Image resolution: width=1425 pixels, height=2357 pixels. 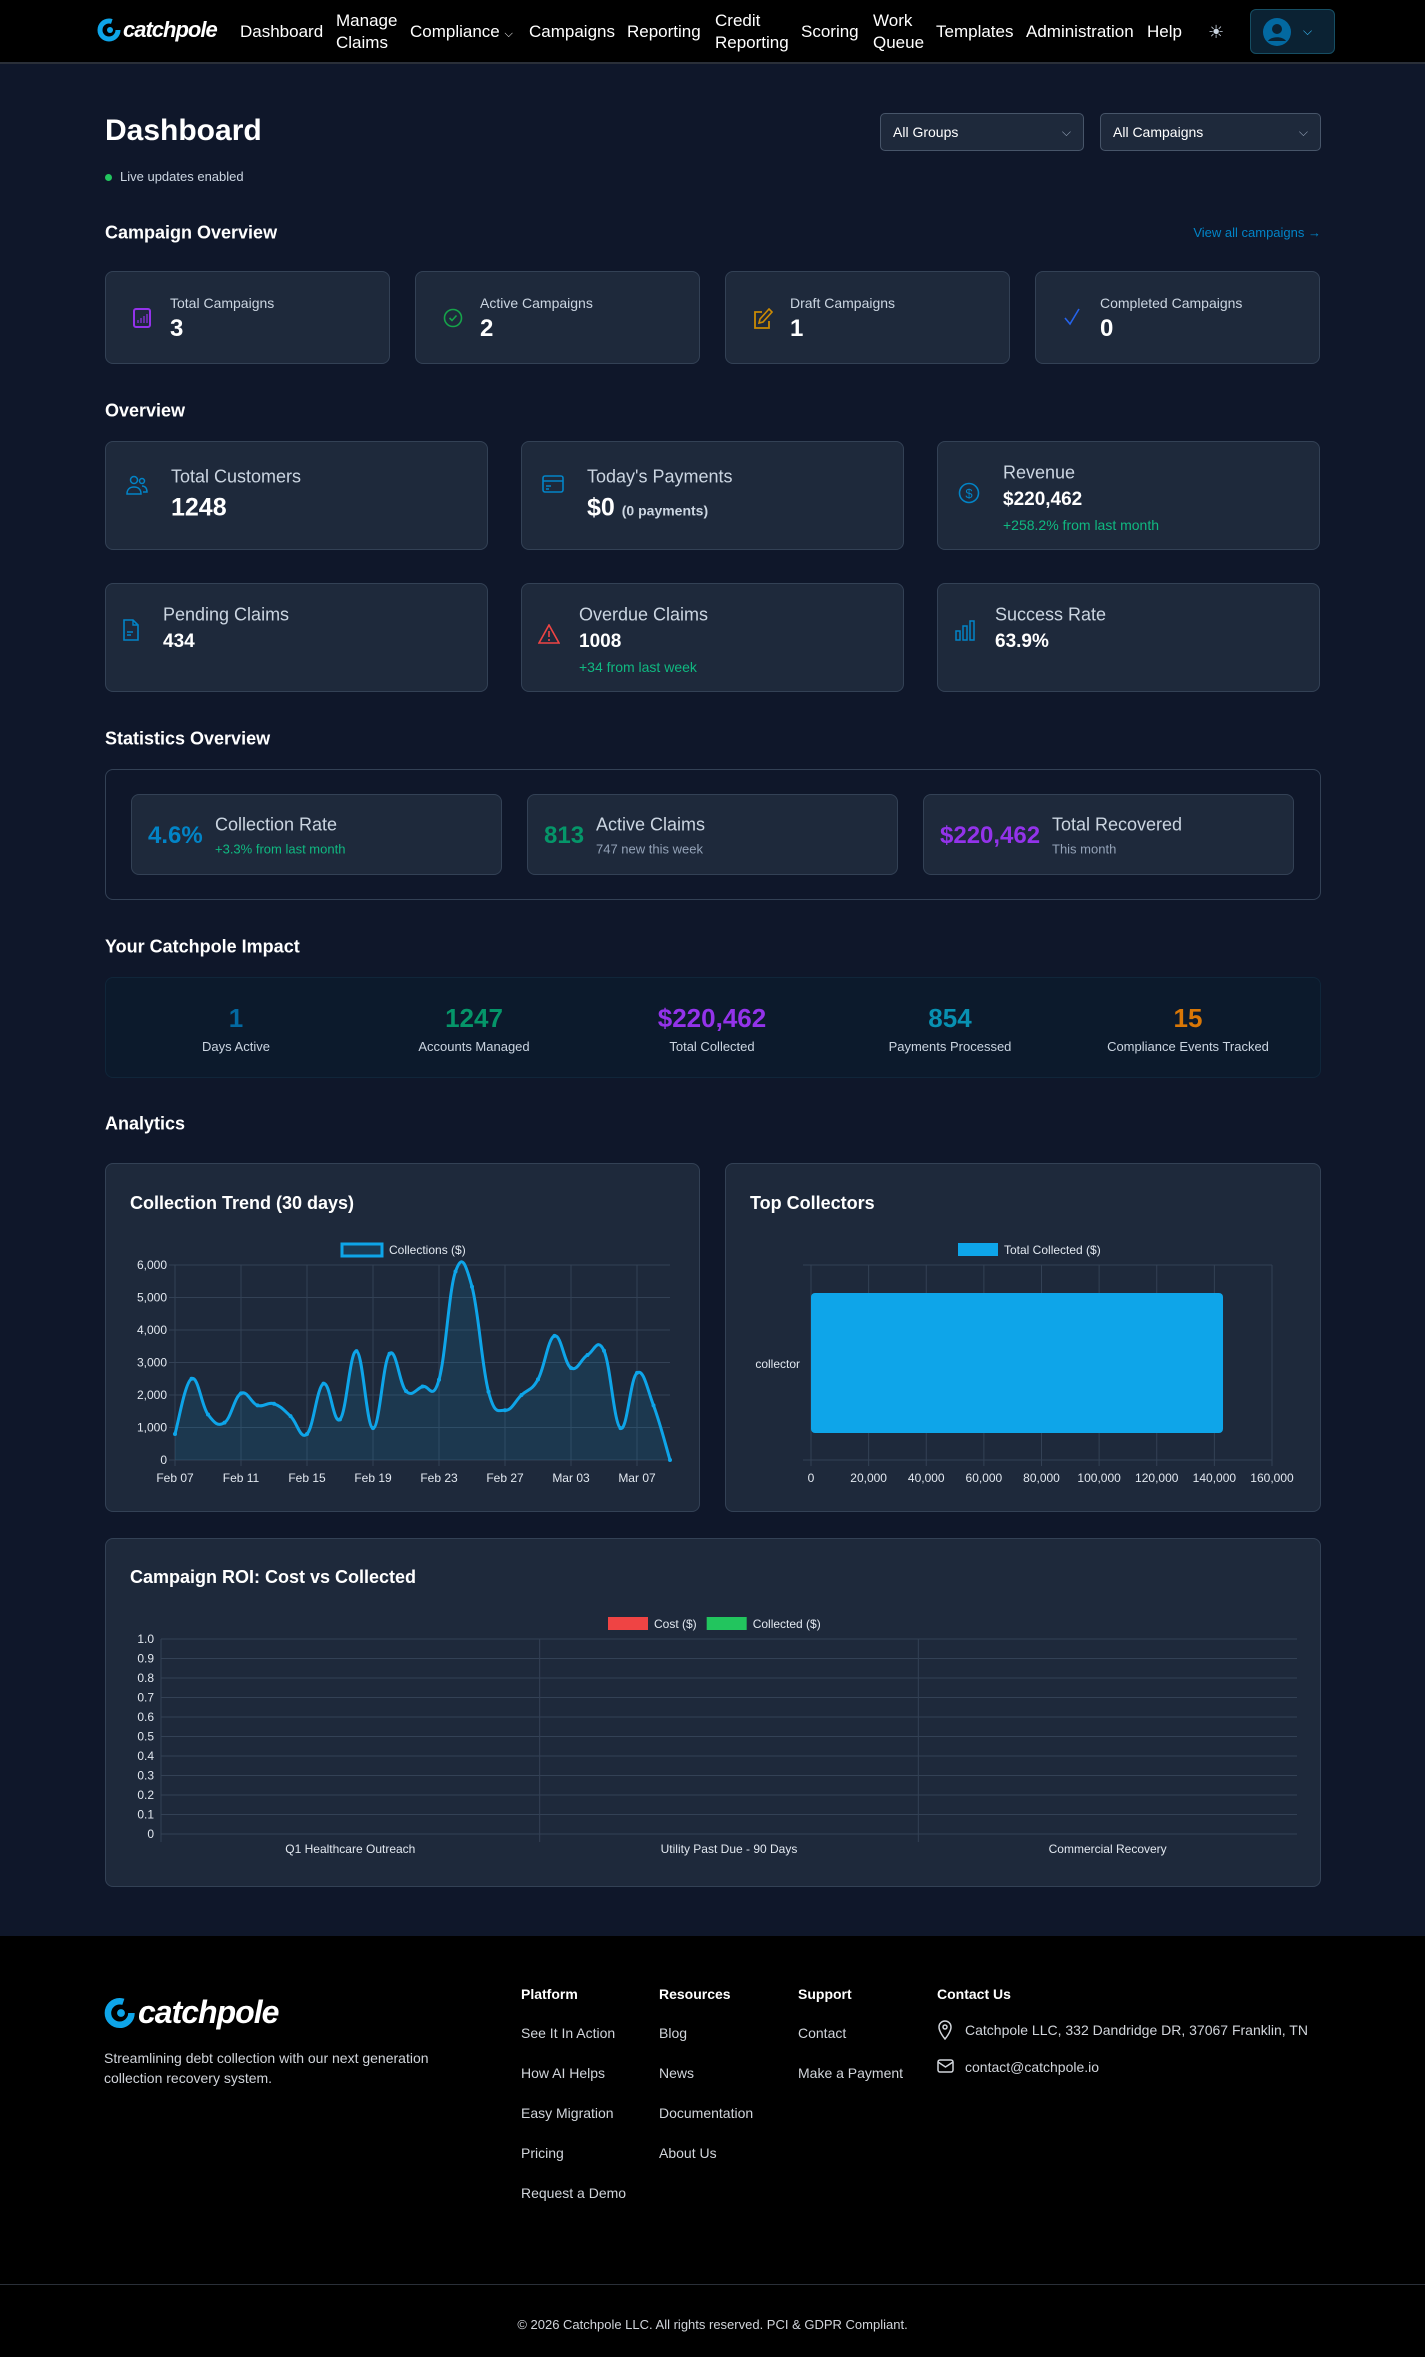 I want to click on campaign-stat-card: Total Campaigns 3, so click(x=247, y=317).